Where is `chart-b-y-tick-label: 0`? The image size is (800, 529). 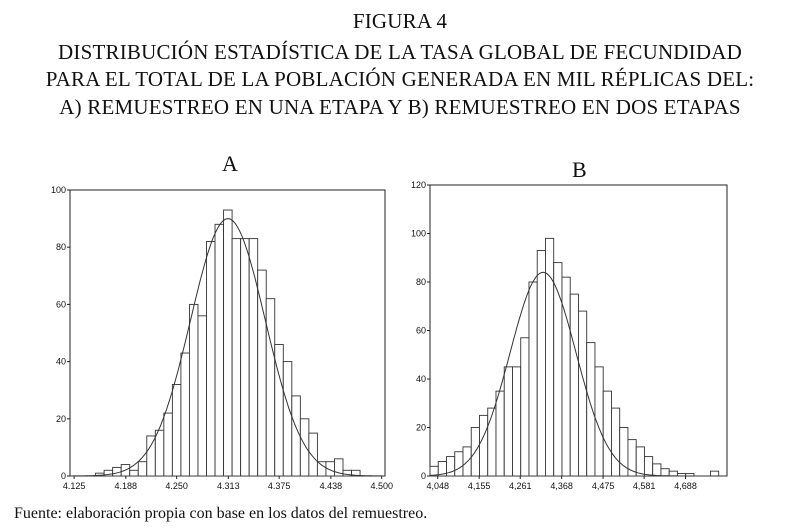 chart-b-y-tick-label: 0 is located at coordinates (423, 476).